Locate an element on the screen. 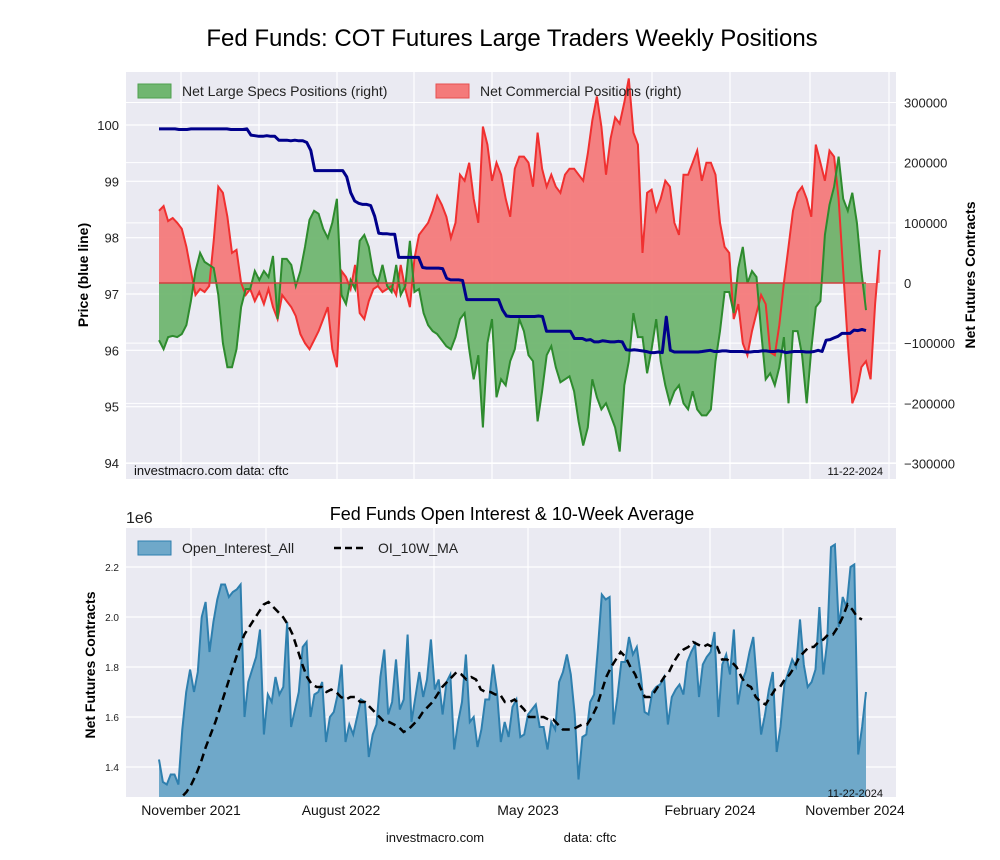 The image size is (1000, 860). left-tick-label: 94 is located at coordinates (112, 463).